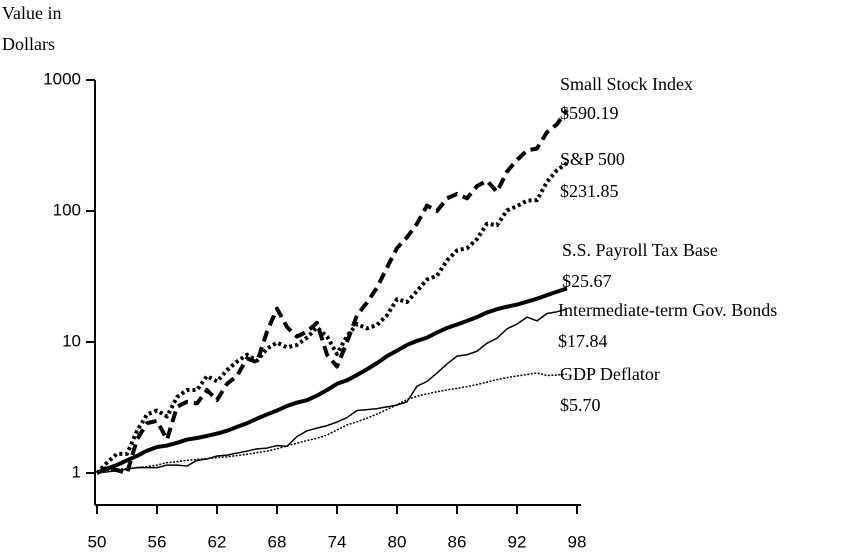 This screenshot has width=848, height=558. I want to click on series-label: Intermediate-term Gov. Bonds, so click(667, 310).